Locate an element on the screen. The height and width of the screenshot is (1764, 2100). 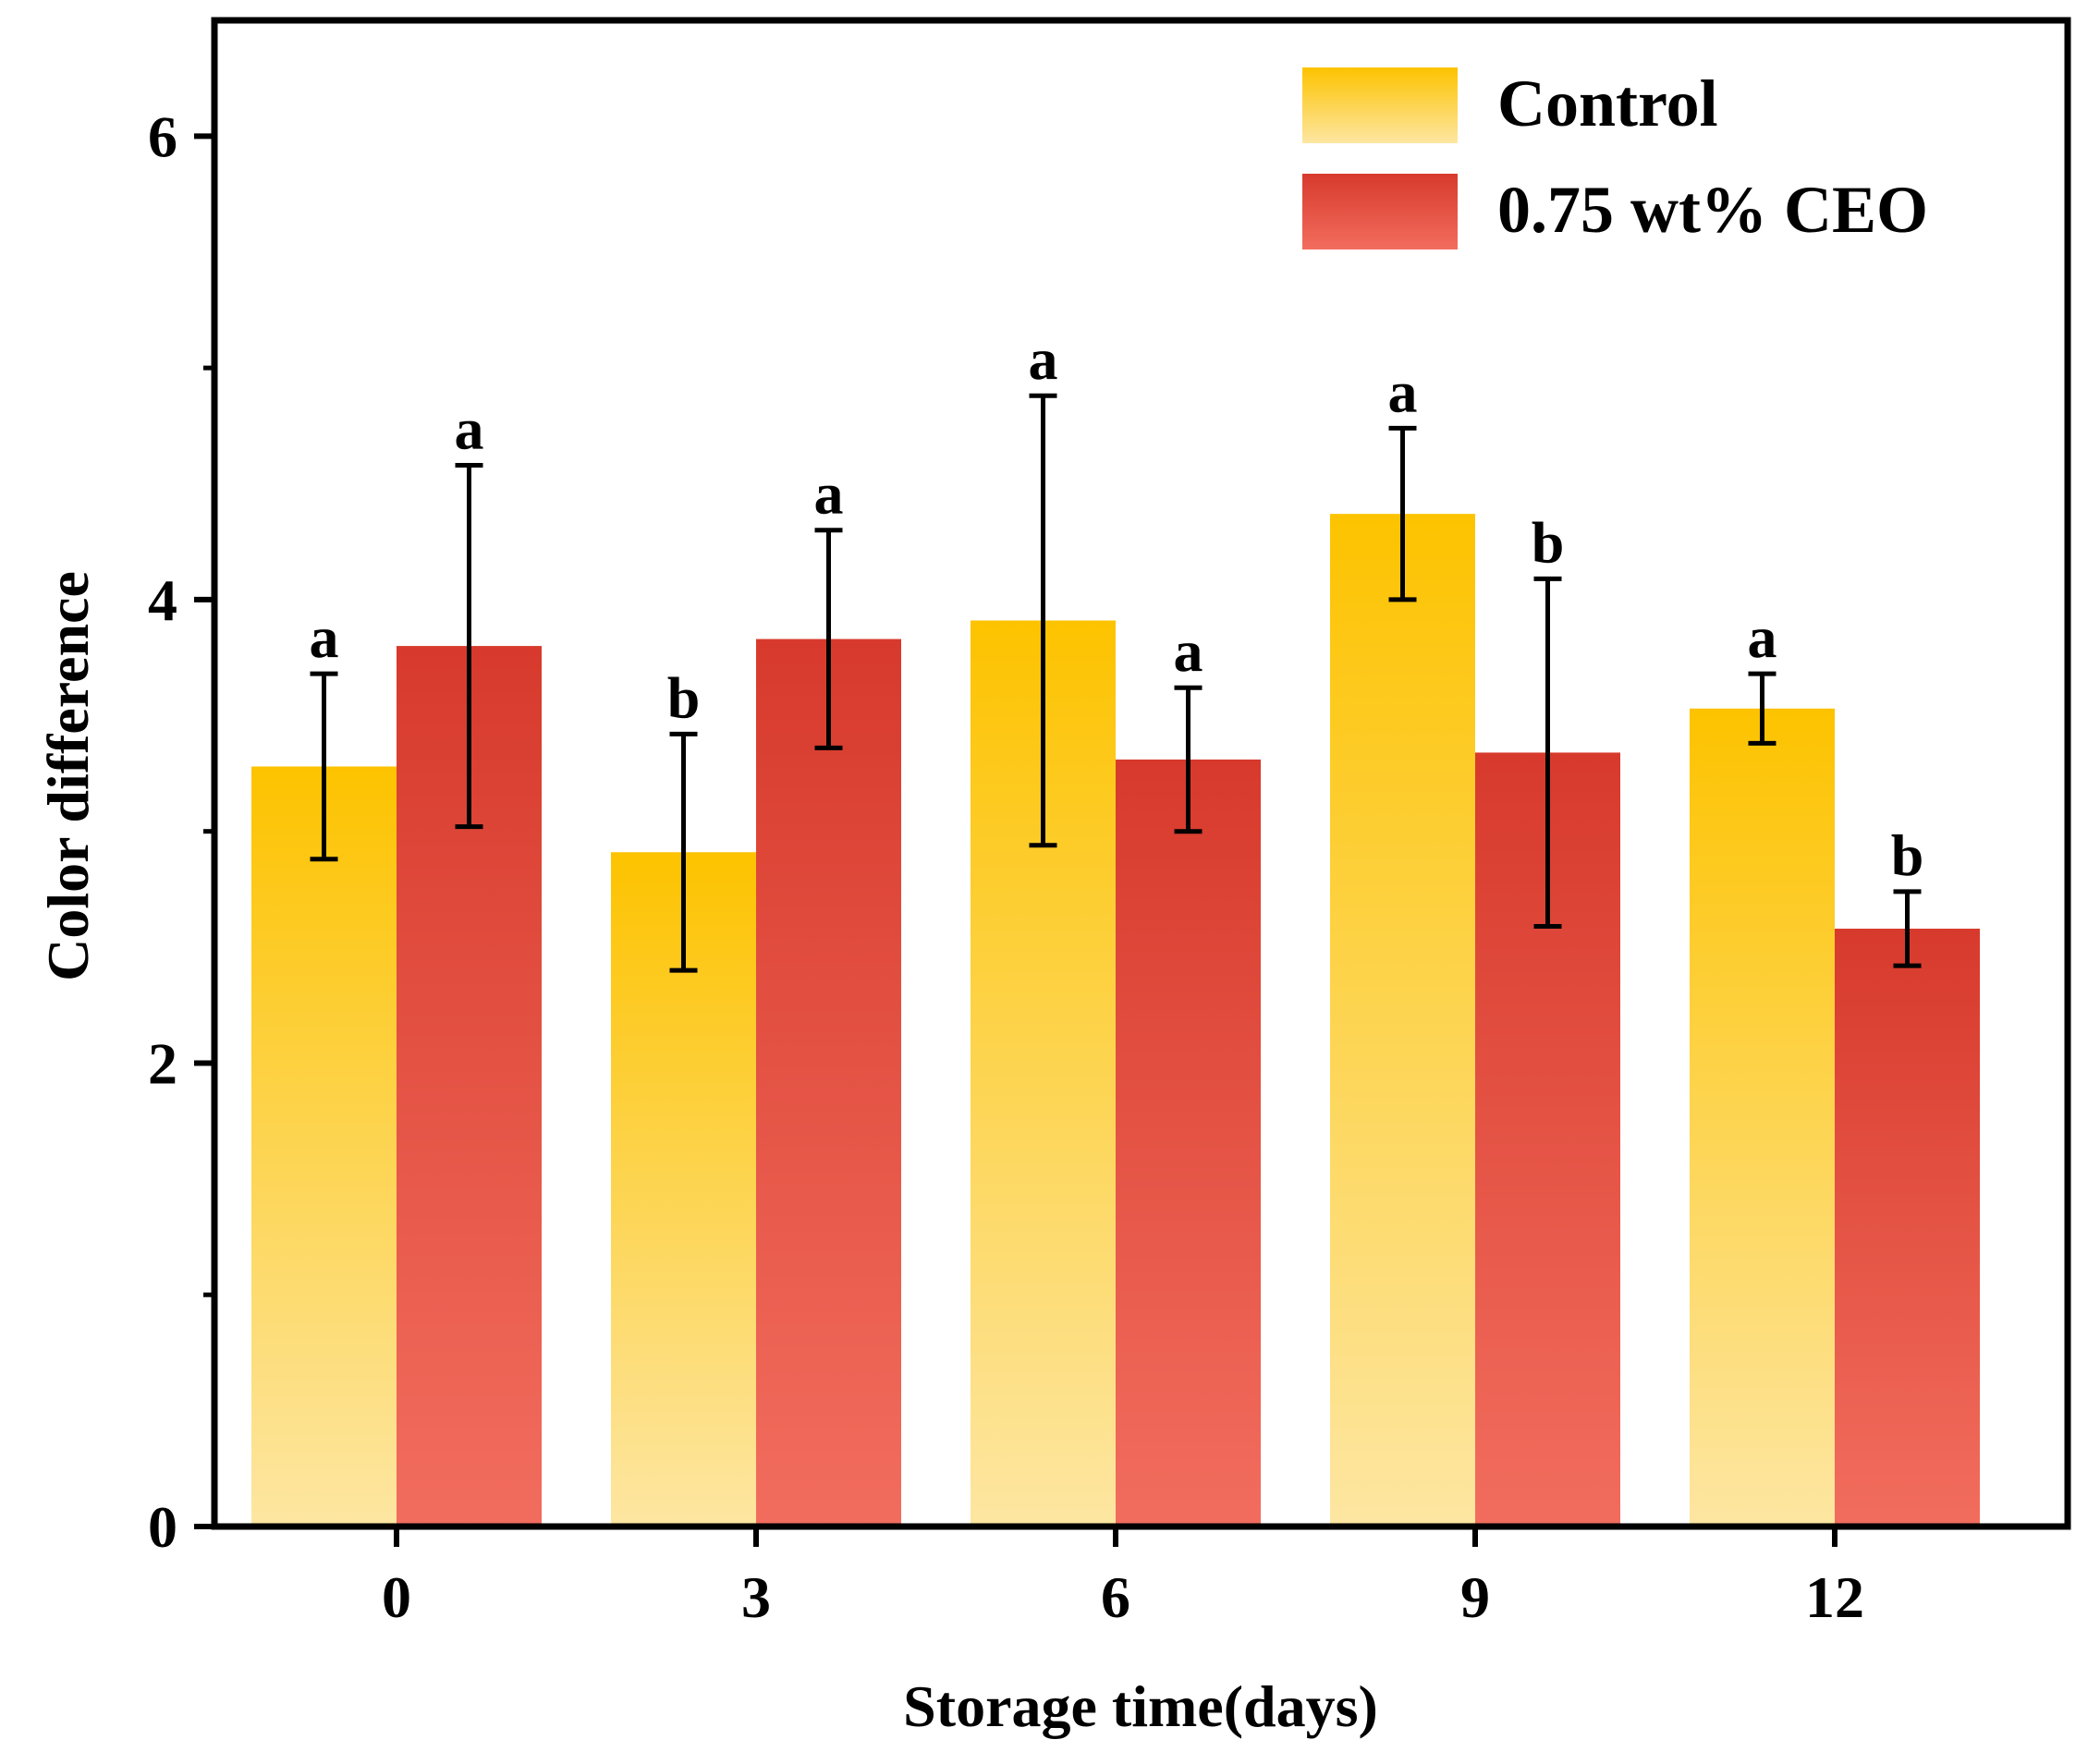
legend: Control 0.75 wt% CEO is located at coordinates (1615, 158).